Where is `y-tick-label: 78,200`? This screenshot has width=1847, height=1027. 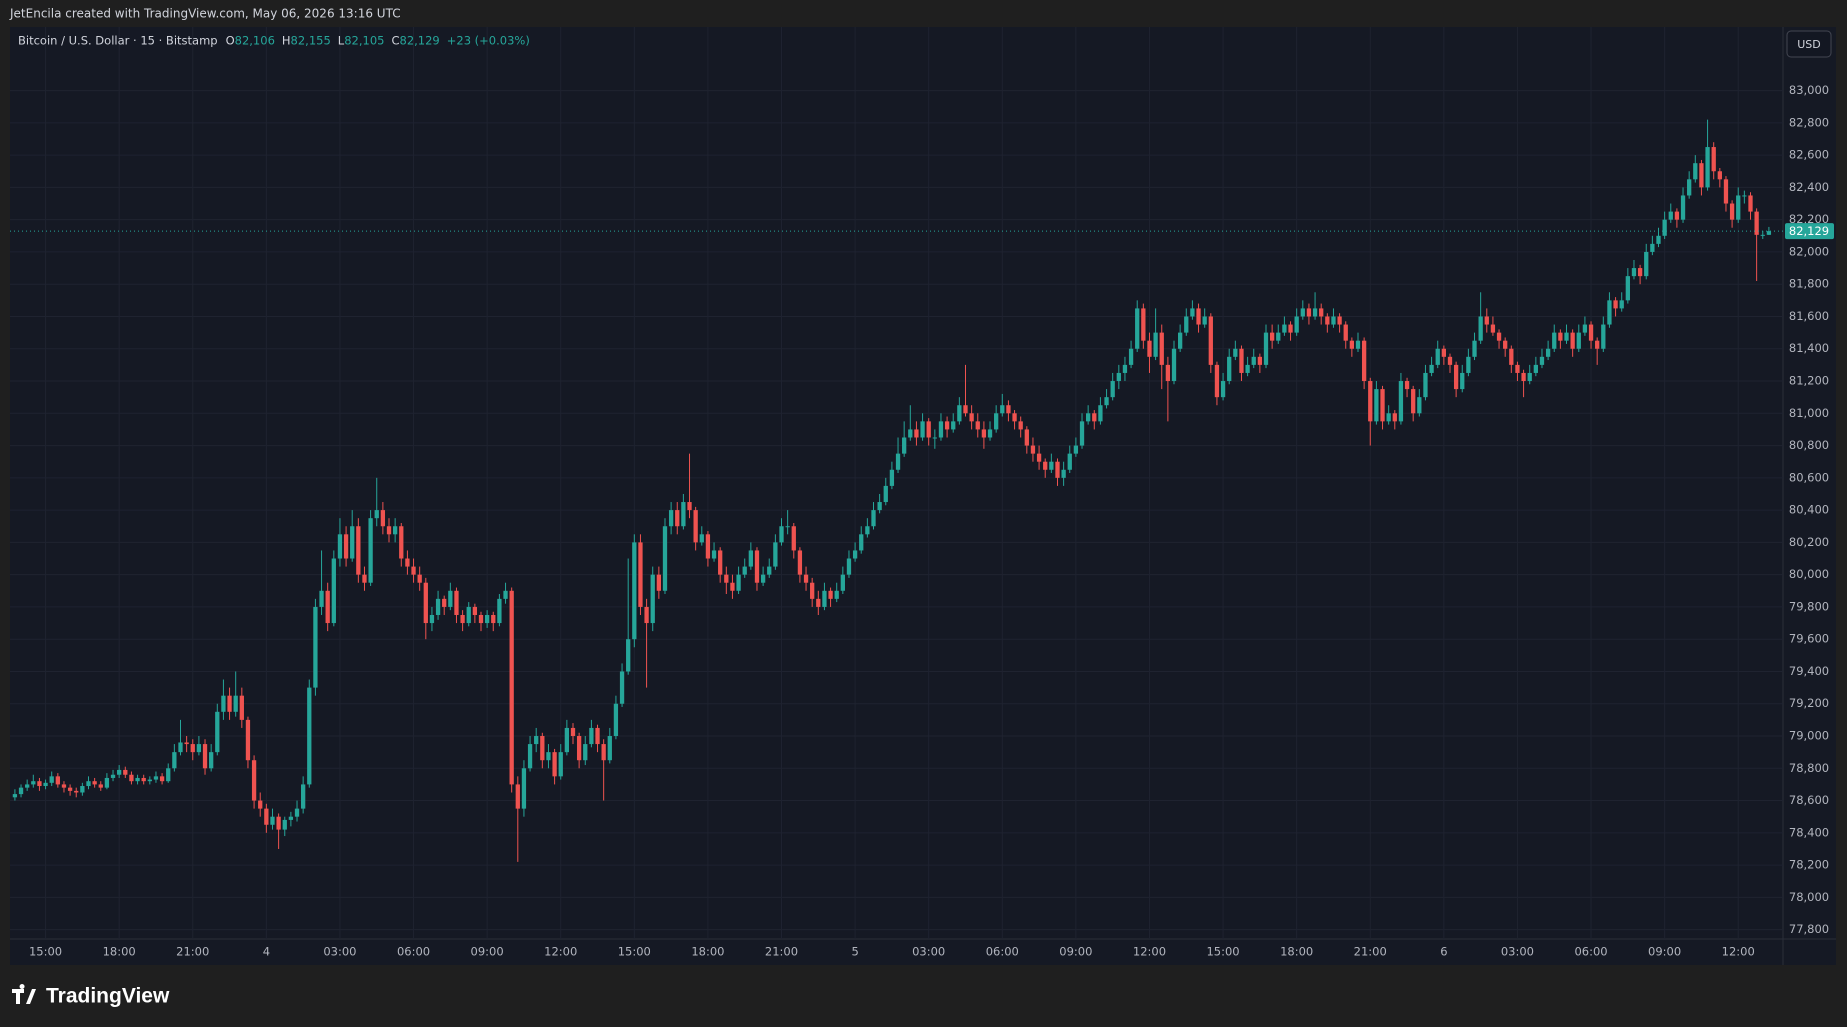
y-tick-label: 78,200 is located at coordinates (1809, 865).